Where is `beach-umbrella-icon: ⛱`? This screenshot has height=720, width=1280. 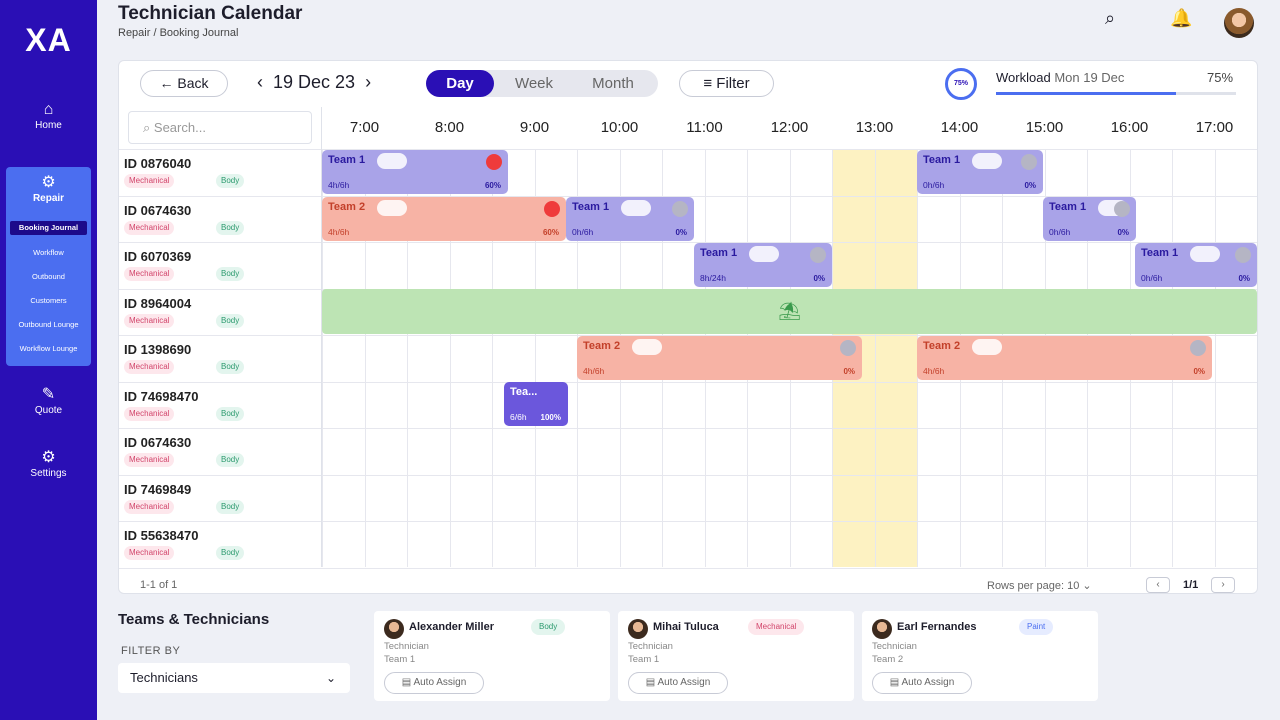 beach-umbrella-icon: ⛱ is located at coordinates (789, 311).